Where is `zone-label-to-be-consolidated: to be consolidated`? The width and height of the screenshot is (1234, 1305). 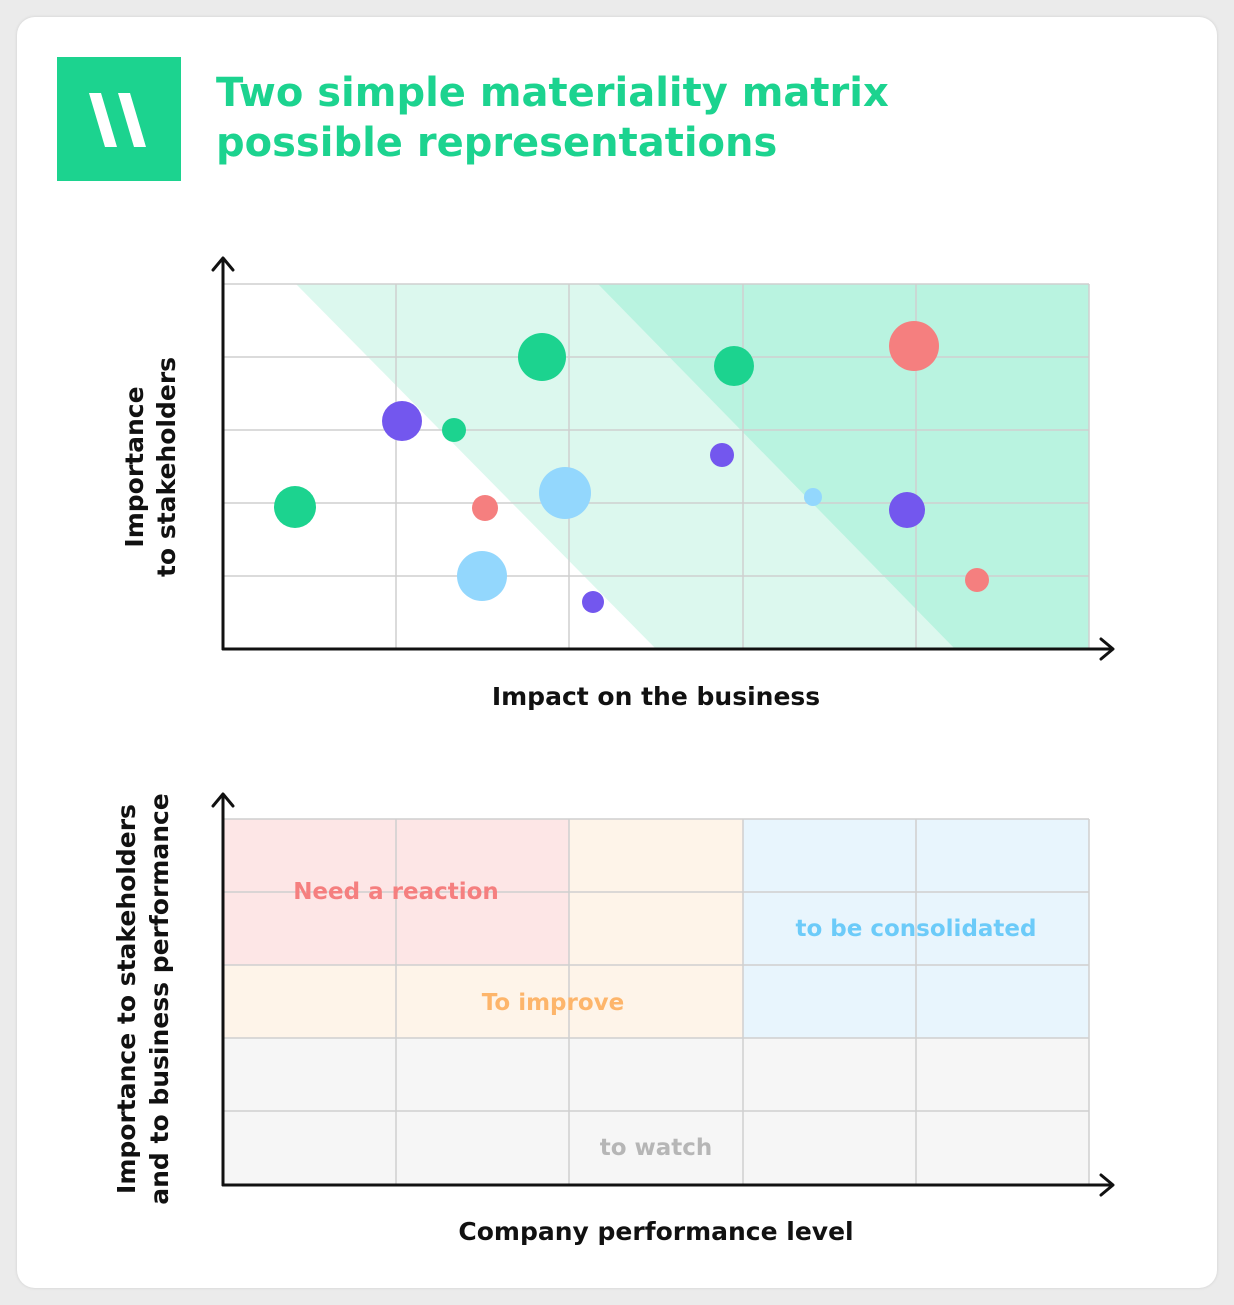 zone-label-to-be-consolidated: to be consolidated is located at coordinates (916, 929).